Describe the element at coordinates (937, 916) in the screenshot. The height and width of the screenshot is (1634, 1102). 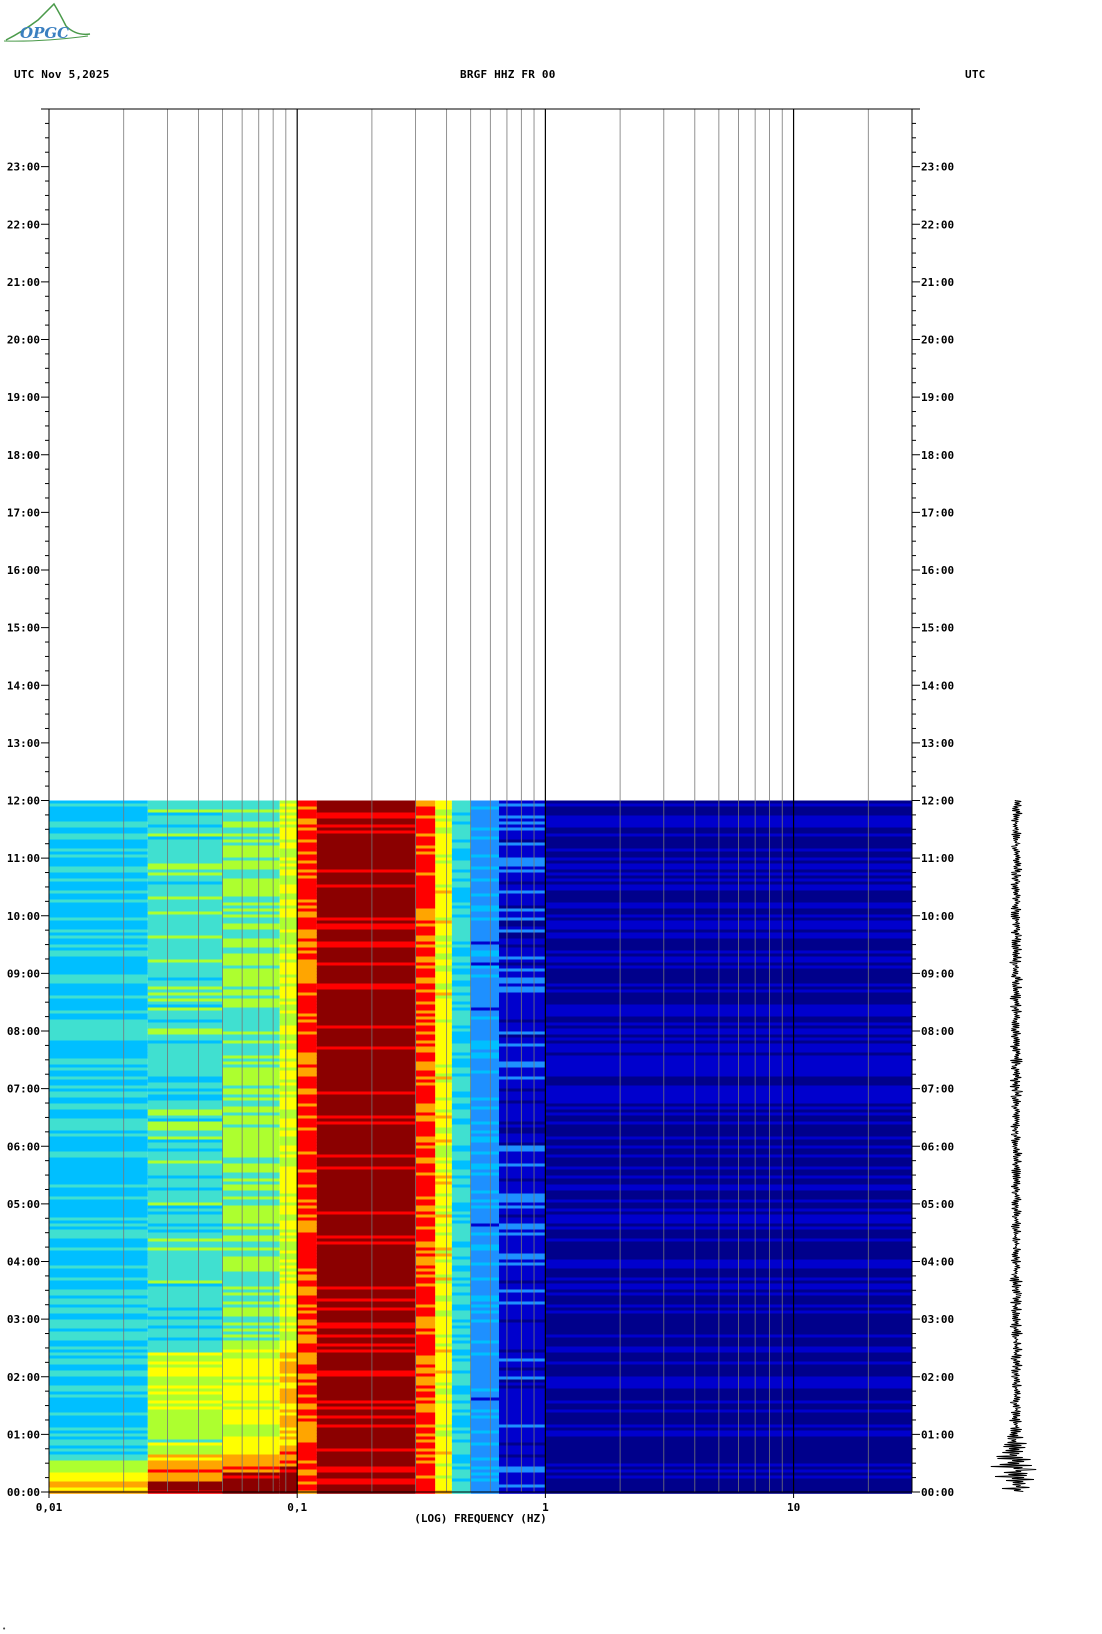
I see `y-tick-label: 10:00` at that location.